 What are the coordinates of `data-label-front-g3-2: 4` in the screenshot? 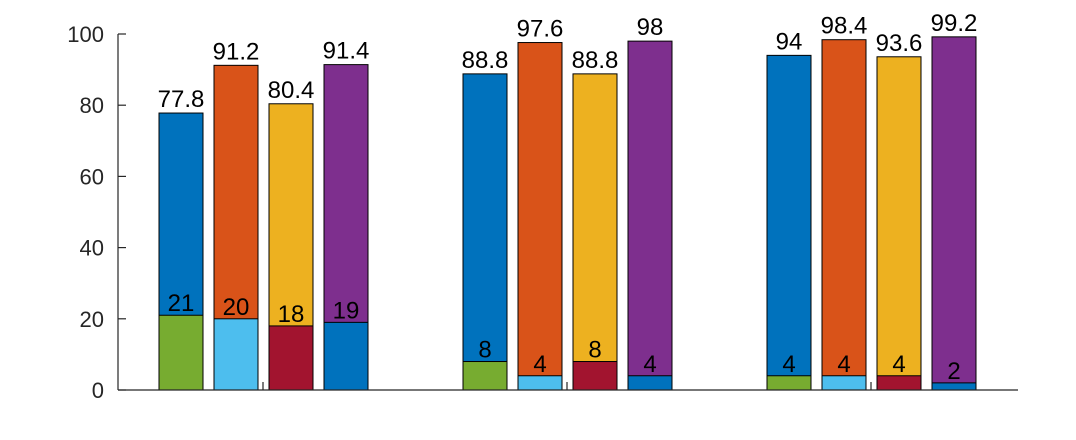 It's located at (843, 364).